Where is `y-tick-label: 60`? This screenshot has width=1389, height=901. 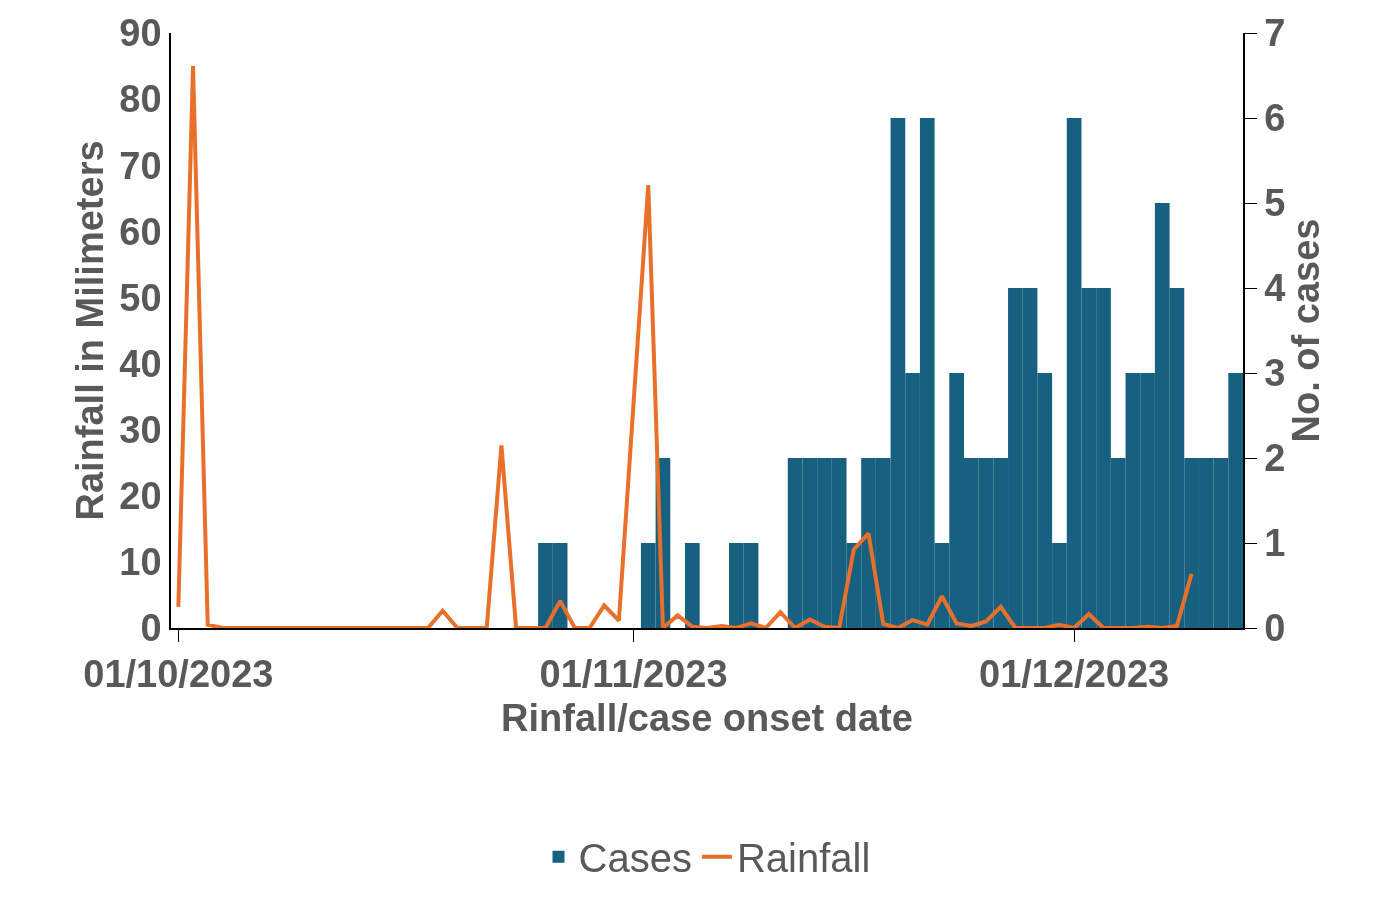
y-tick-label: 60 is located at coordinates (140, 231).